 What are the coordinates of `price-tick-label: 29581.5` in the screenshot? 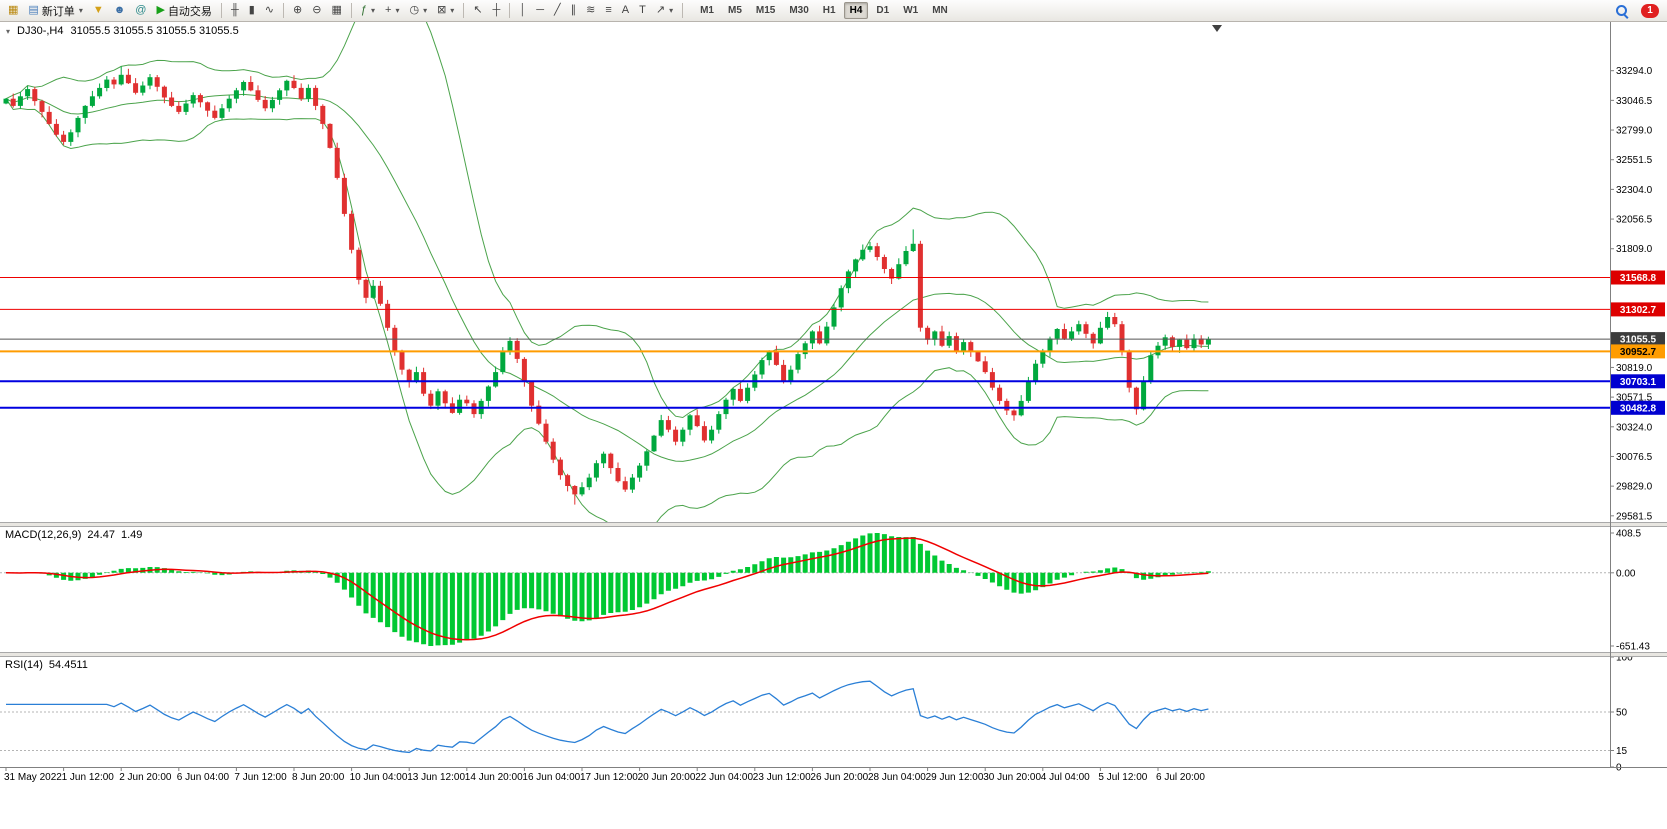 It's located at (1634, 516).